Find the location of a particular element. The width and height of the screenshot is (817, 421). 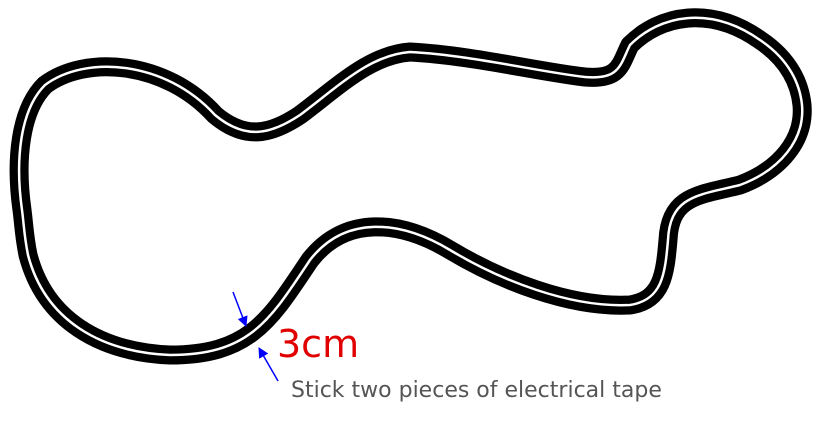

instruction-note: Stick two pieces of electrical tape is located at coordinates (476, 390).